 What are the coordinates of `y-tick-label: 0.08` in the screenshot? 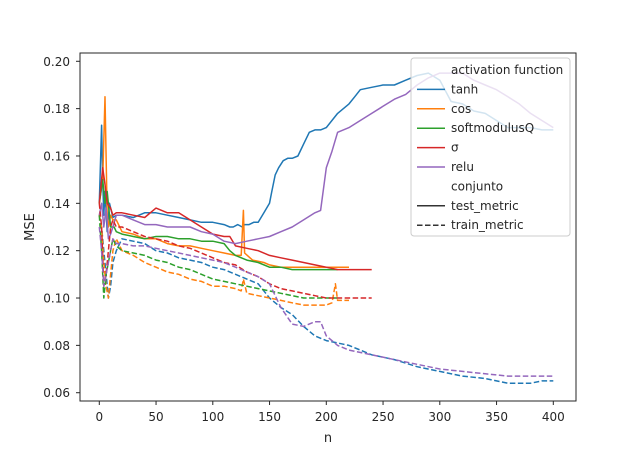 It's located at (56, 346).